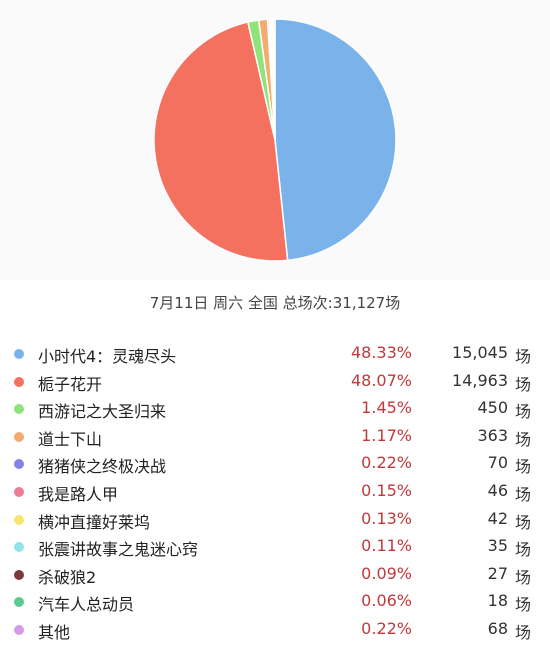 The height and width of the screenshot is (661, 550). What do you see at coordinates (275, 437) in the screenshot?
I see `legend-row: 道士下山 1.17% 363 场` at bounding box center [275, 437].